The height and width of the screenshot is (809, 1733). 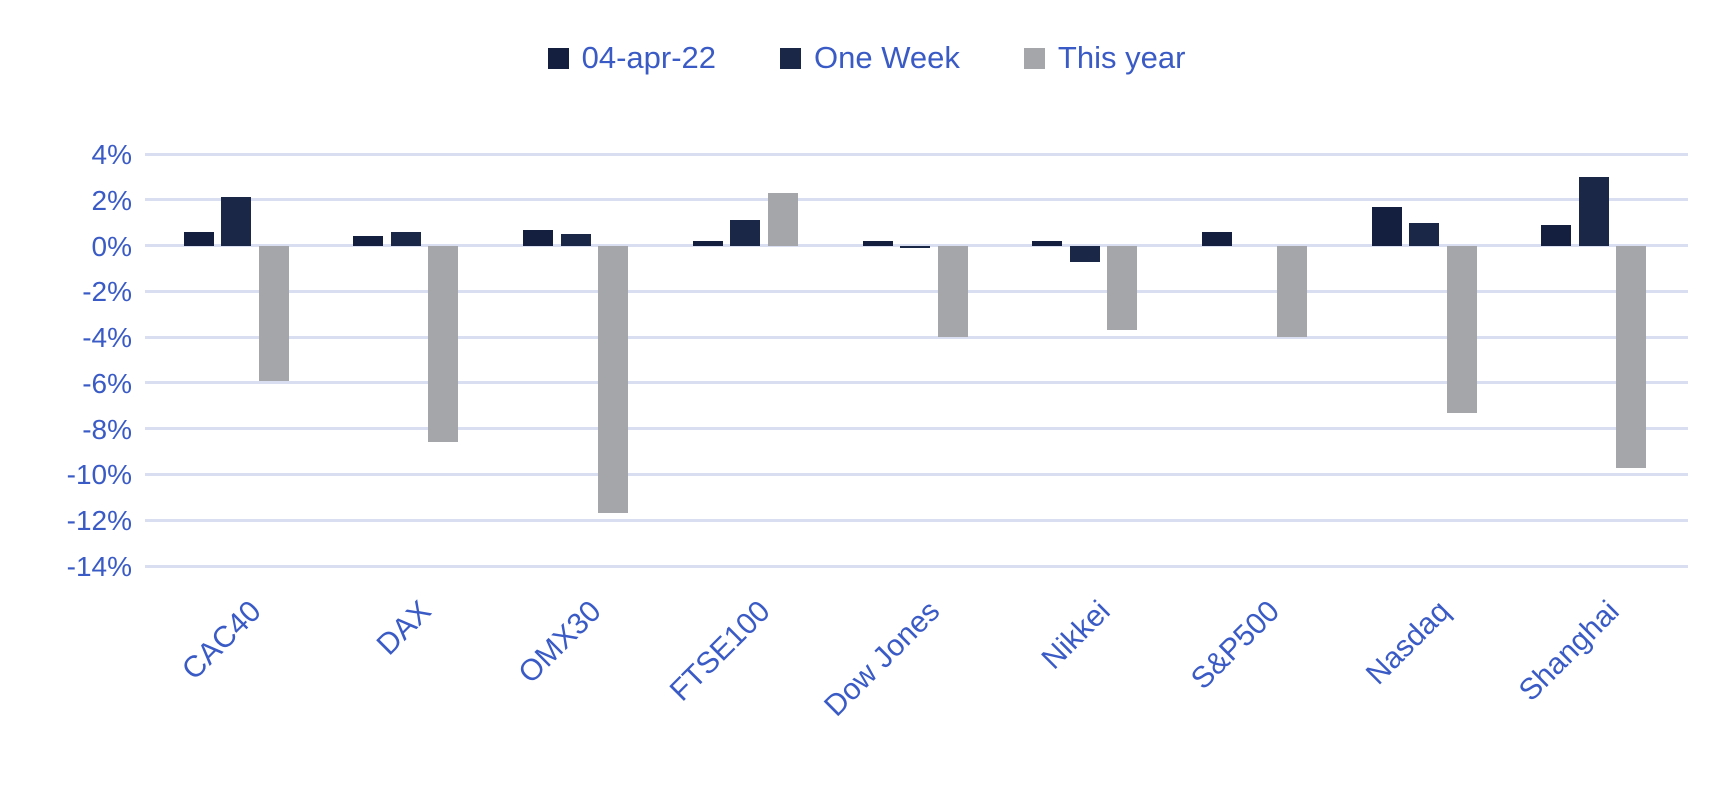 I want to click on gridline--8%, so click(x=916, y=429).